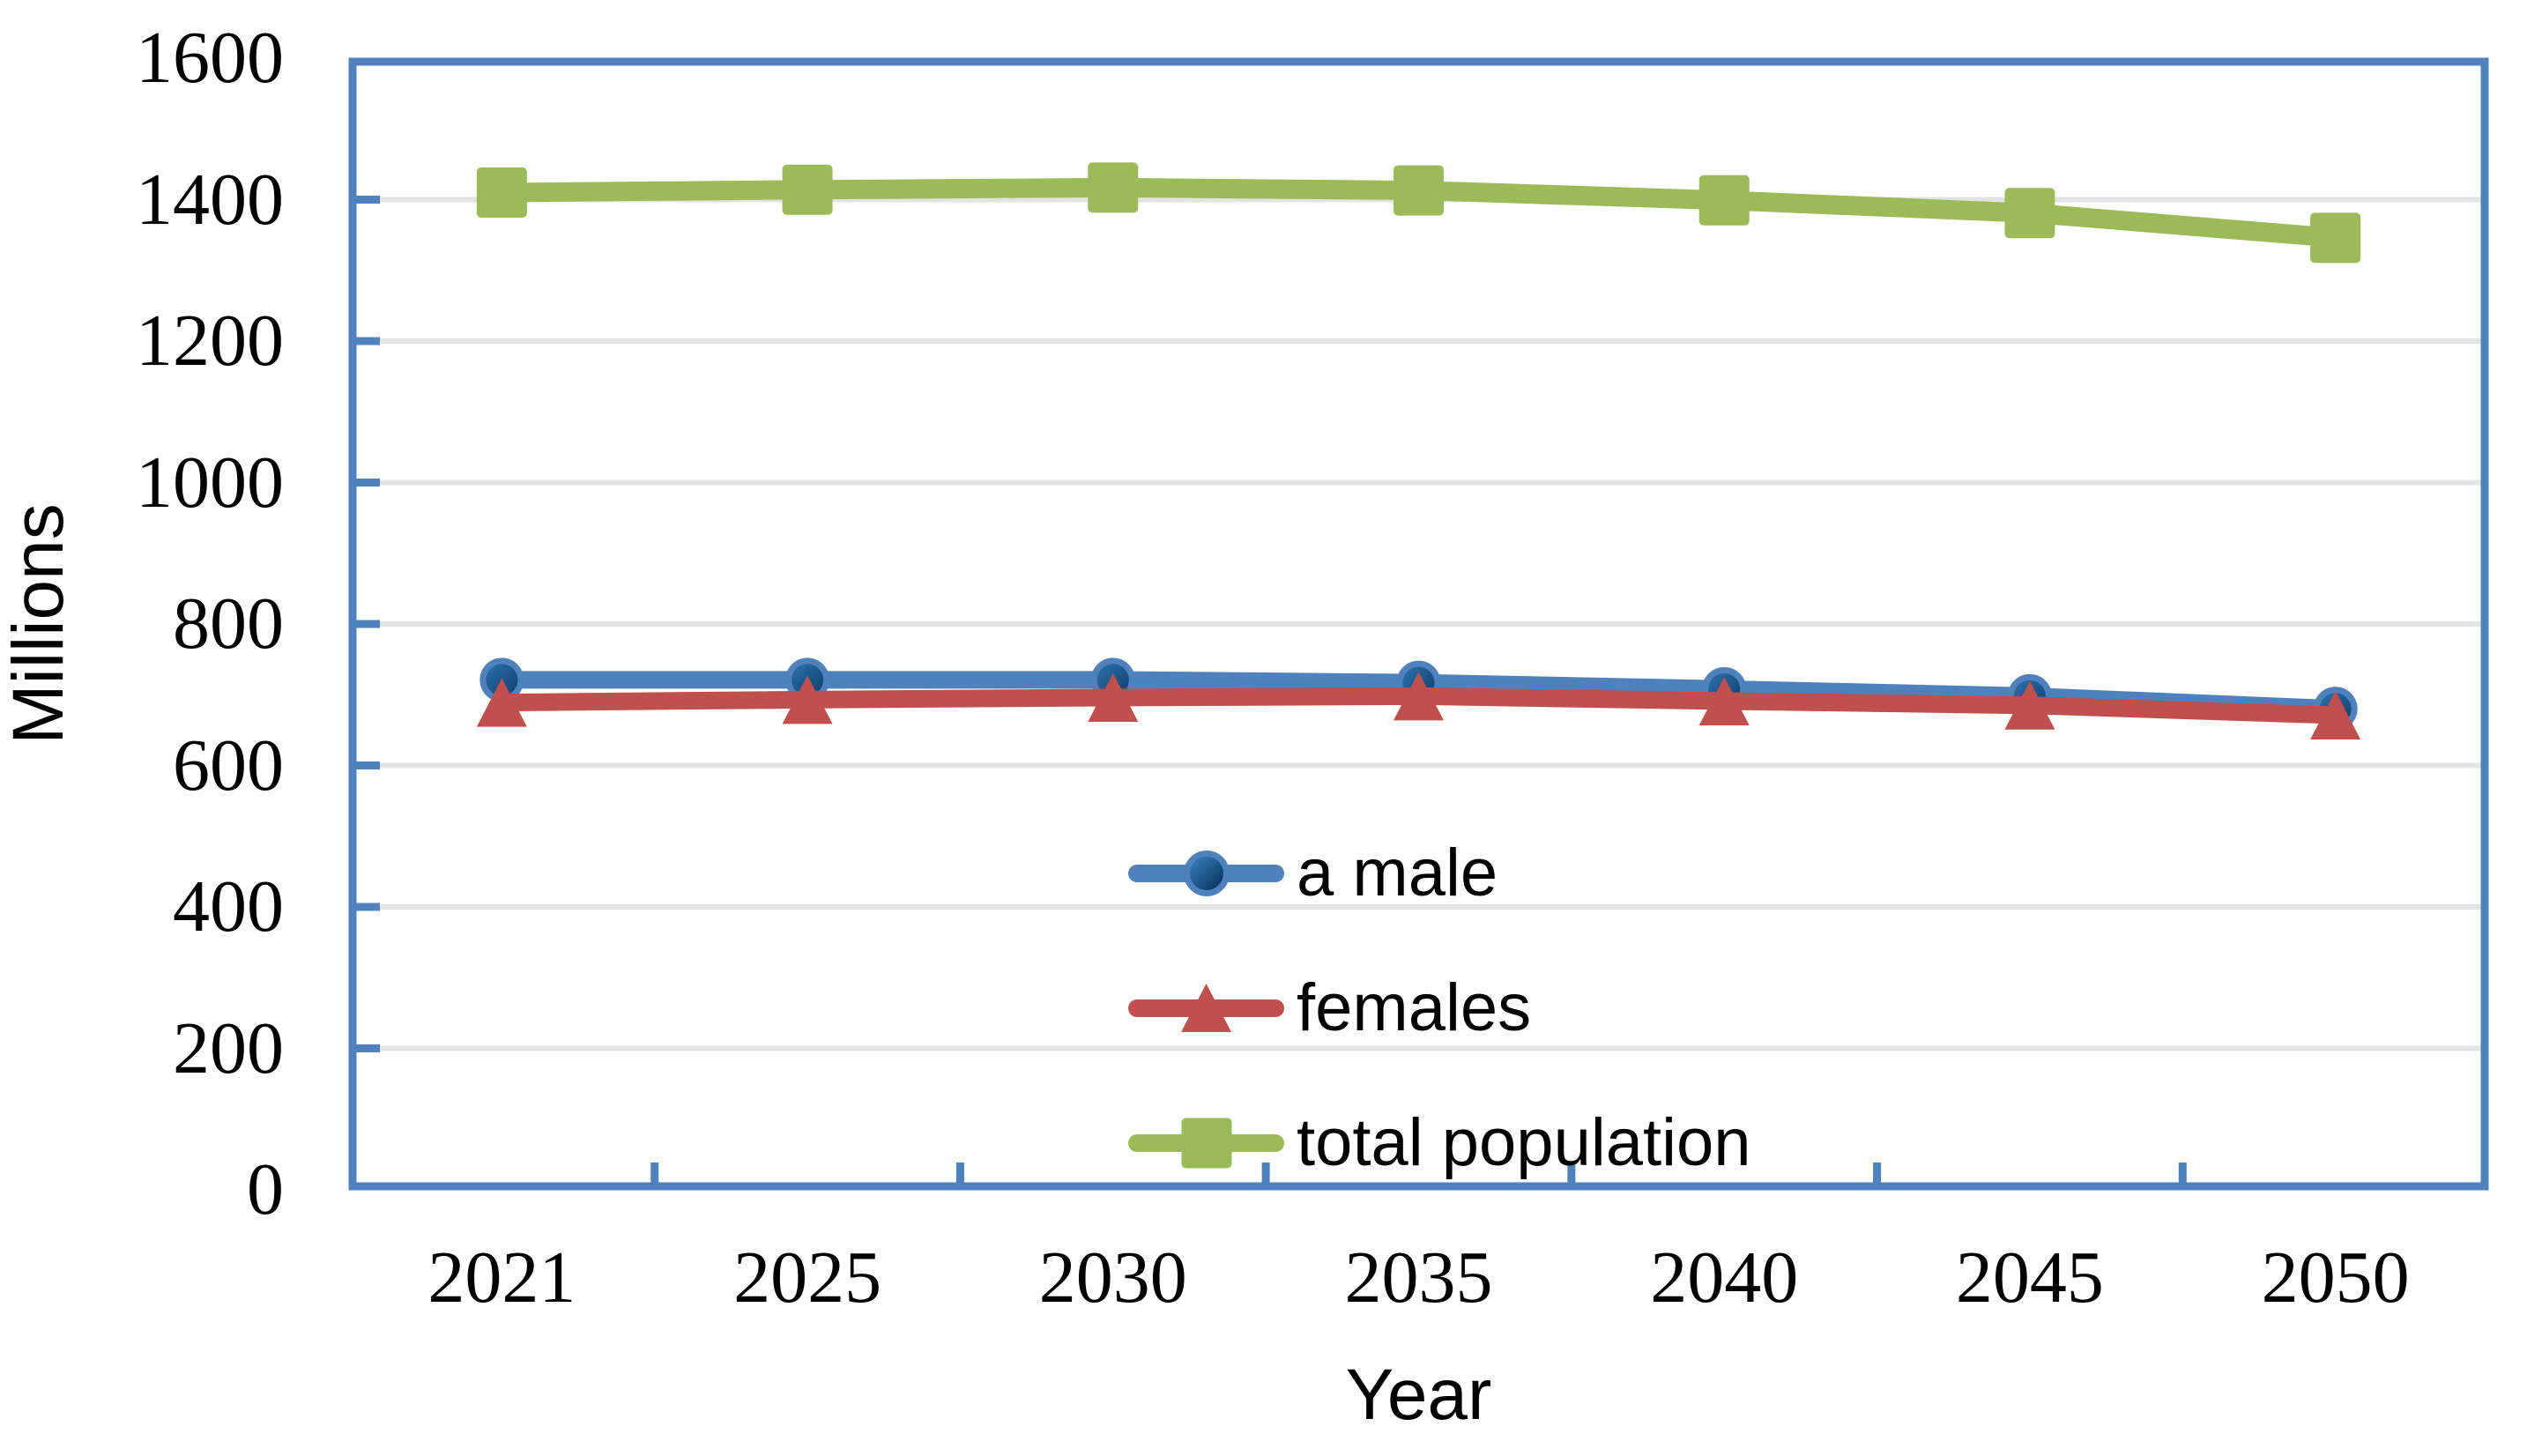 The image size is (2527, 1456). I want to click on y-tick-label: 1200, so click(210, 341).